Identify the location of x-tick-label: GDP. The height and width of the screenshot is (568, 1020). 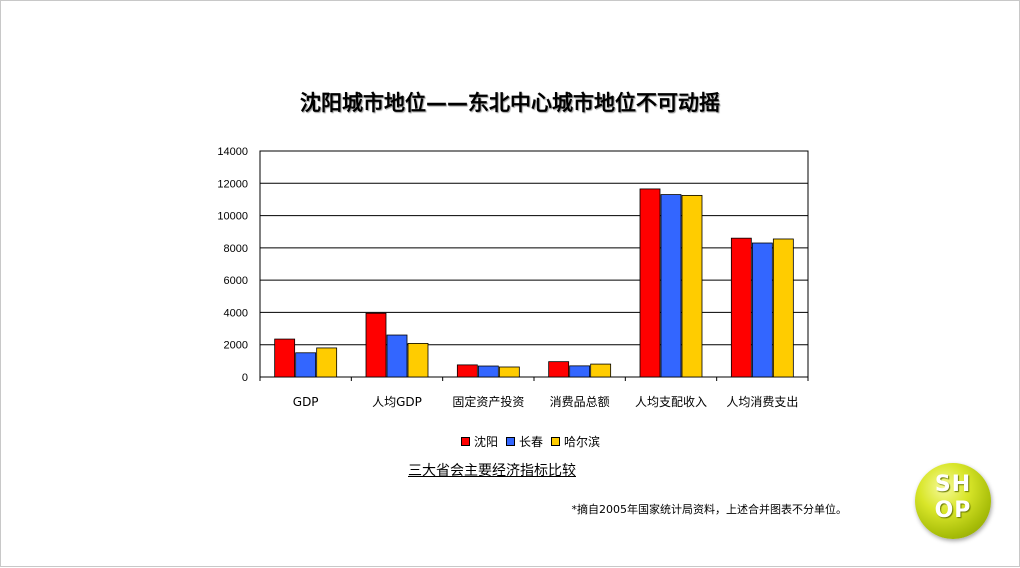
(306, 402).